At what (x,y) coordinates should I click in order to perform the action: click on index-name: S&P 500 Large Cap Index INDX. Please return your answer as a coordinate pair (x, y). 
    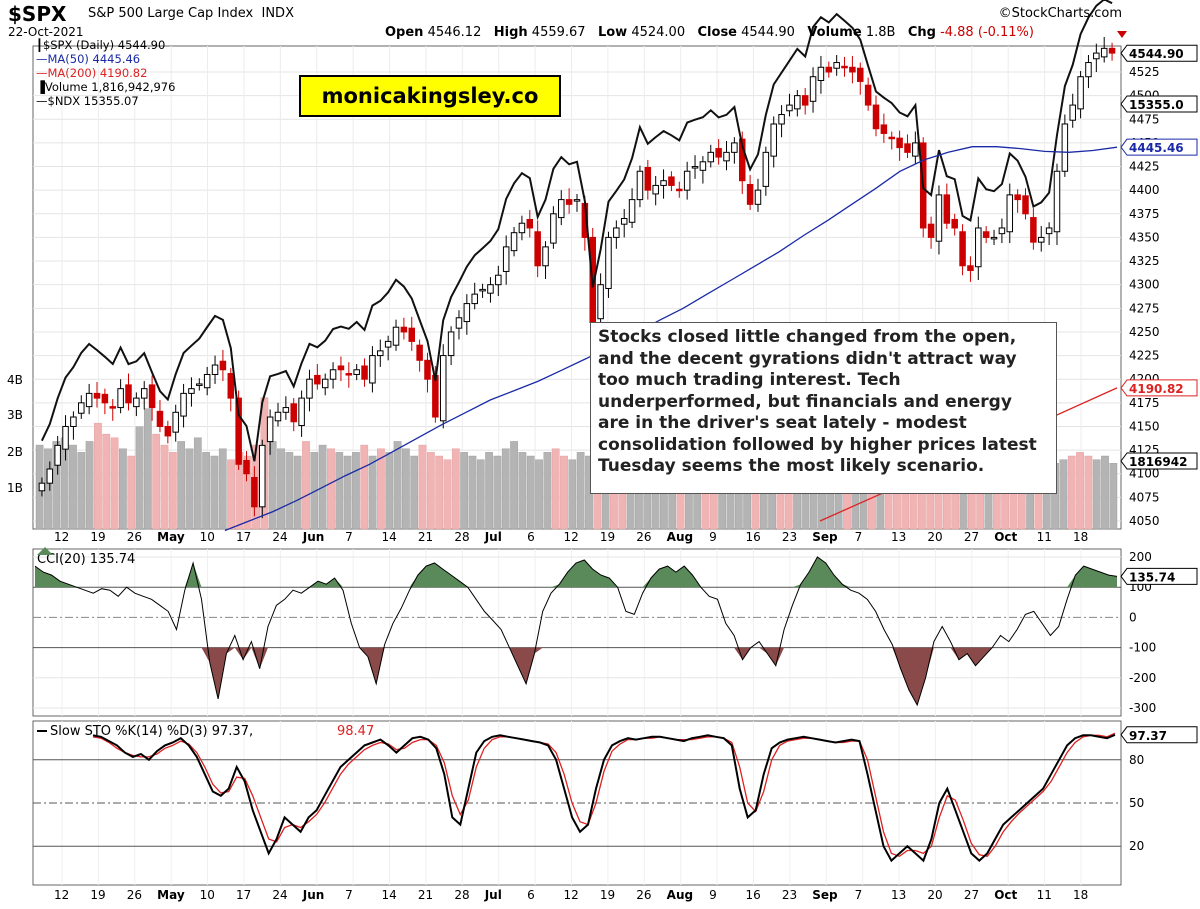
    Looking at the image, I should click on (191, 13).